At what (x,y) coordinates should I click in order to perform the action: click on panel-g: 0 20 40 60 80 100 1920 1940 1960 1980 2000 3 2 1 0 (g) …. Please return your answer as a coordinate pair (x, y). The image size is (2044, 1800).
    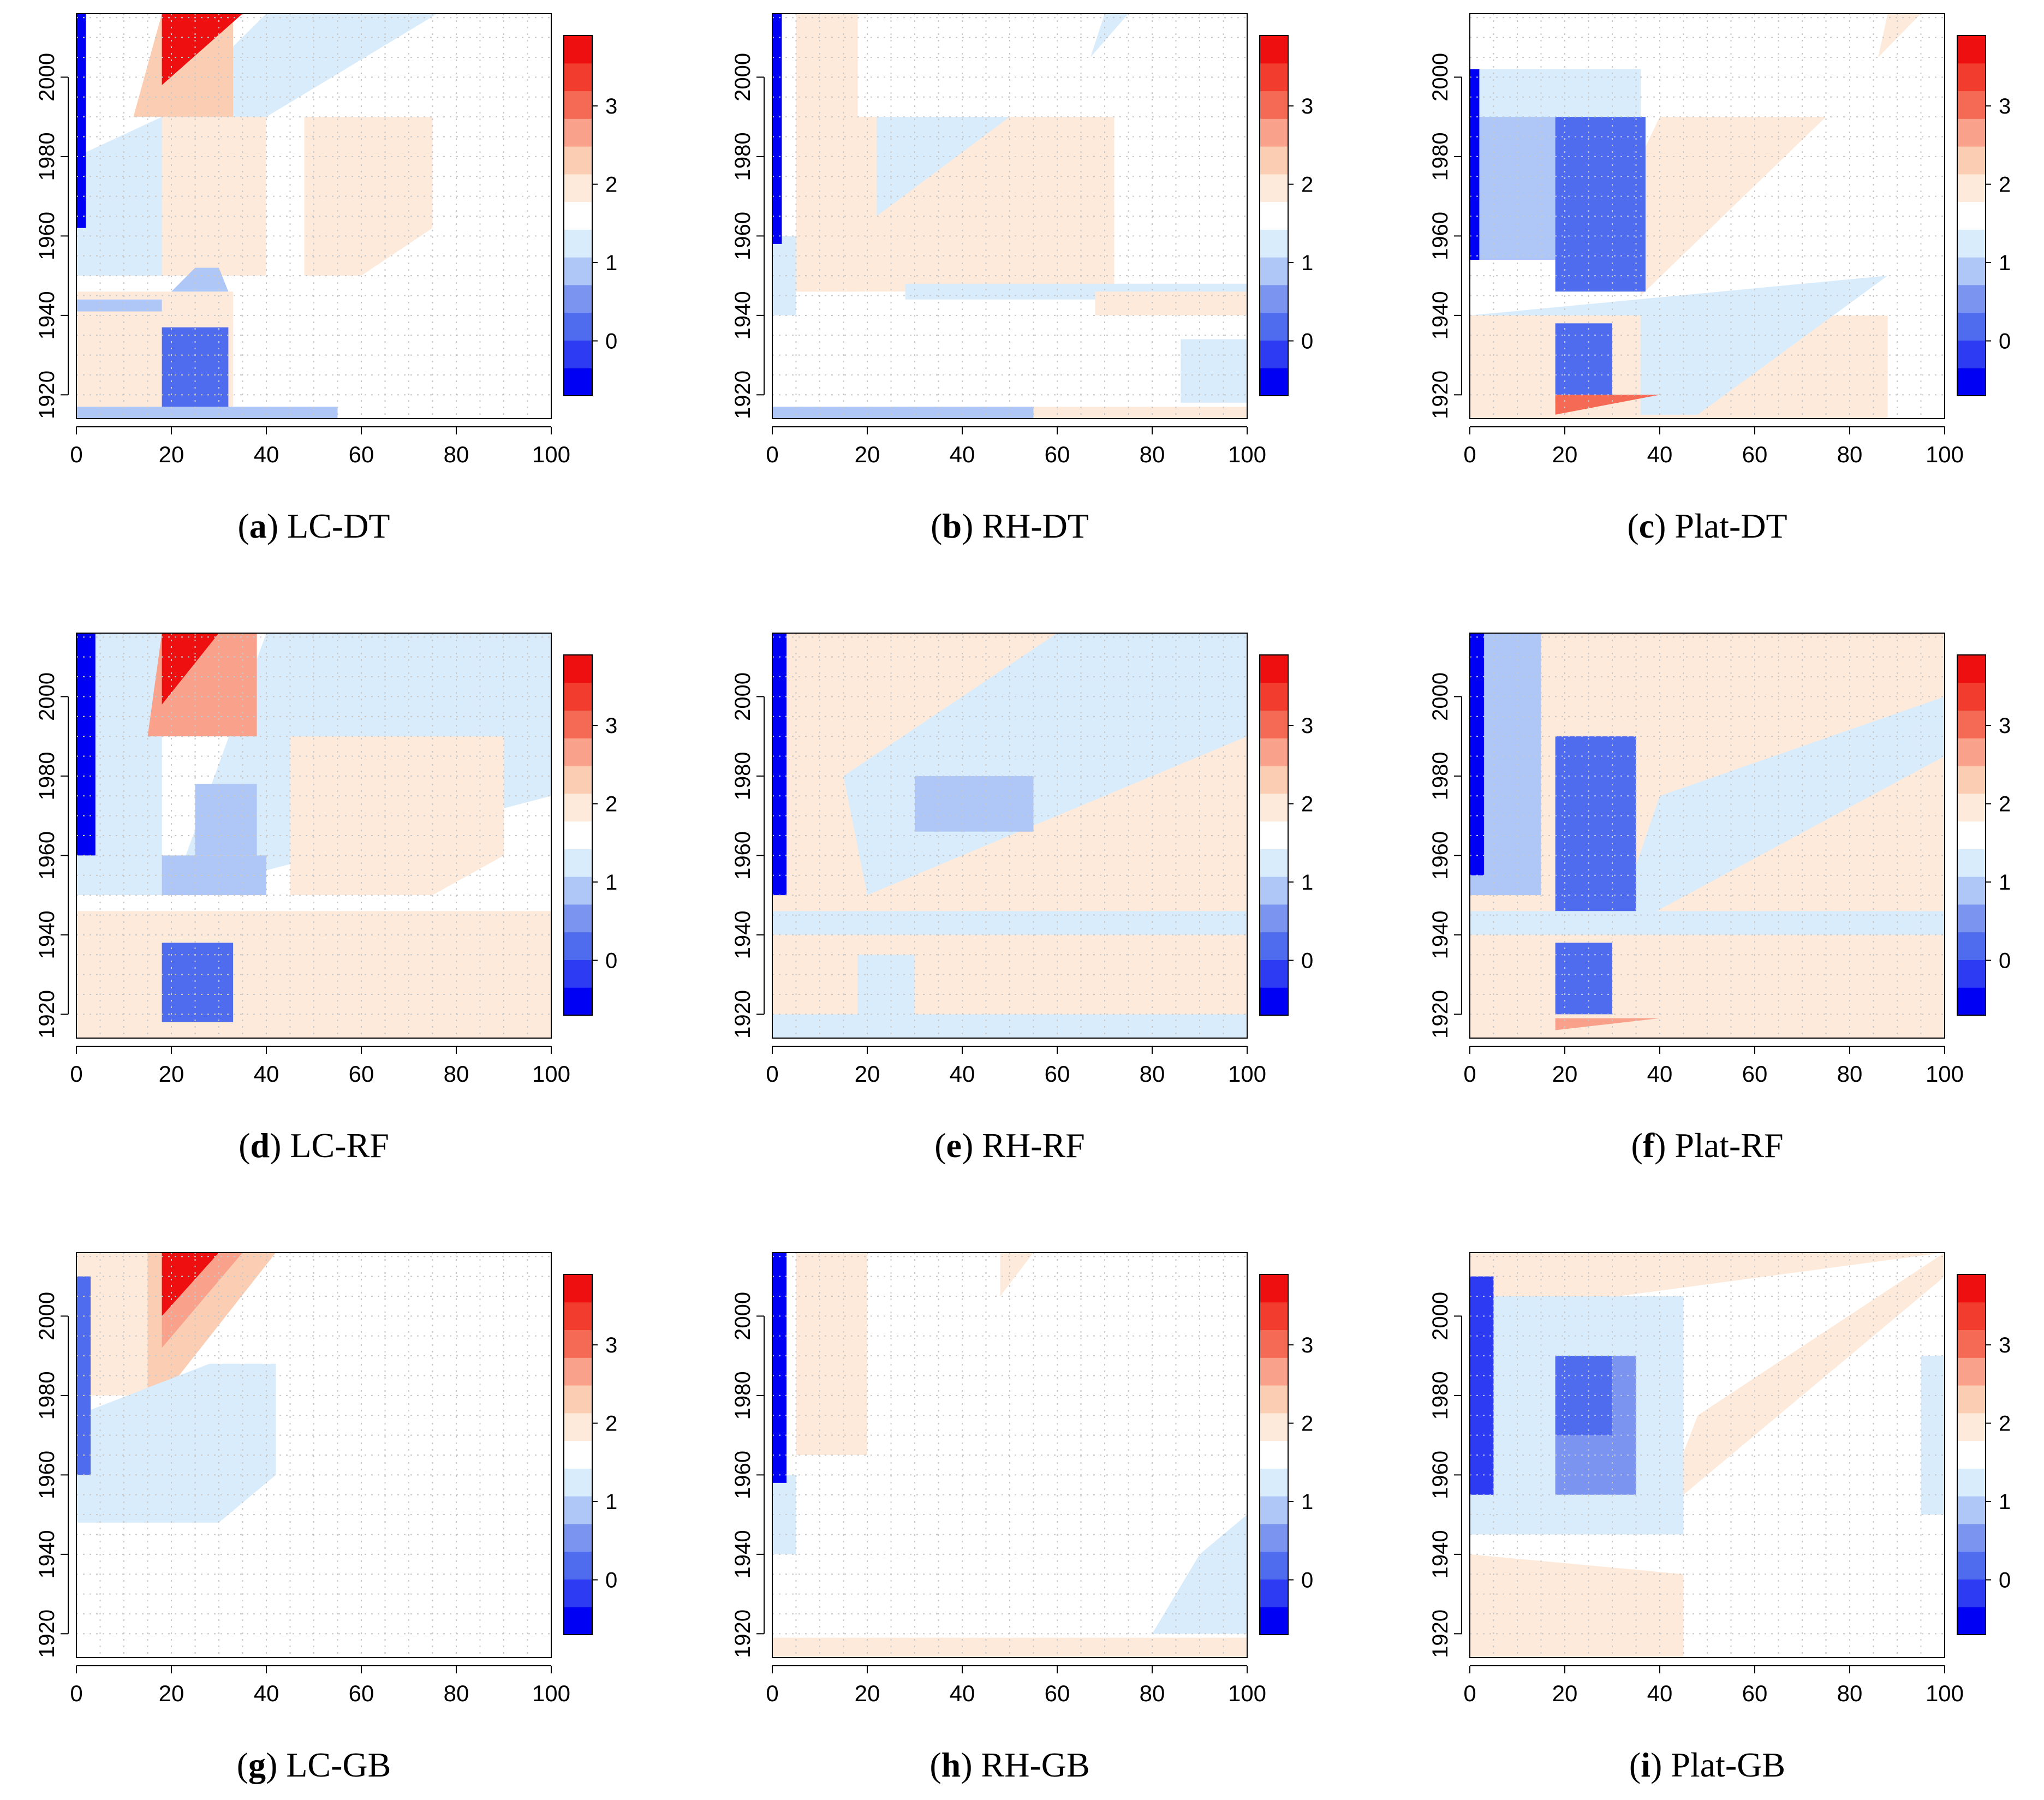
    Looking at the image, I should click on (326, 1518).